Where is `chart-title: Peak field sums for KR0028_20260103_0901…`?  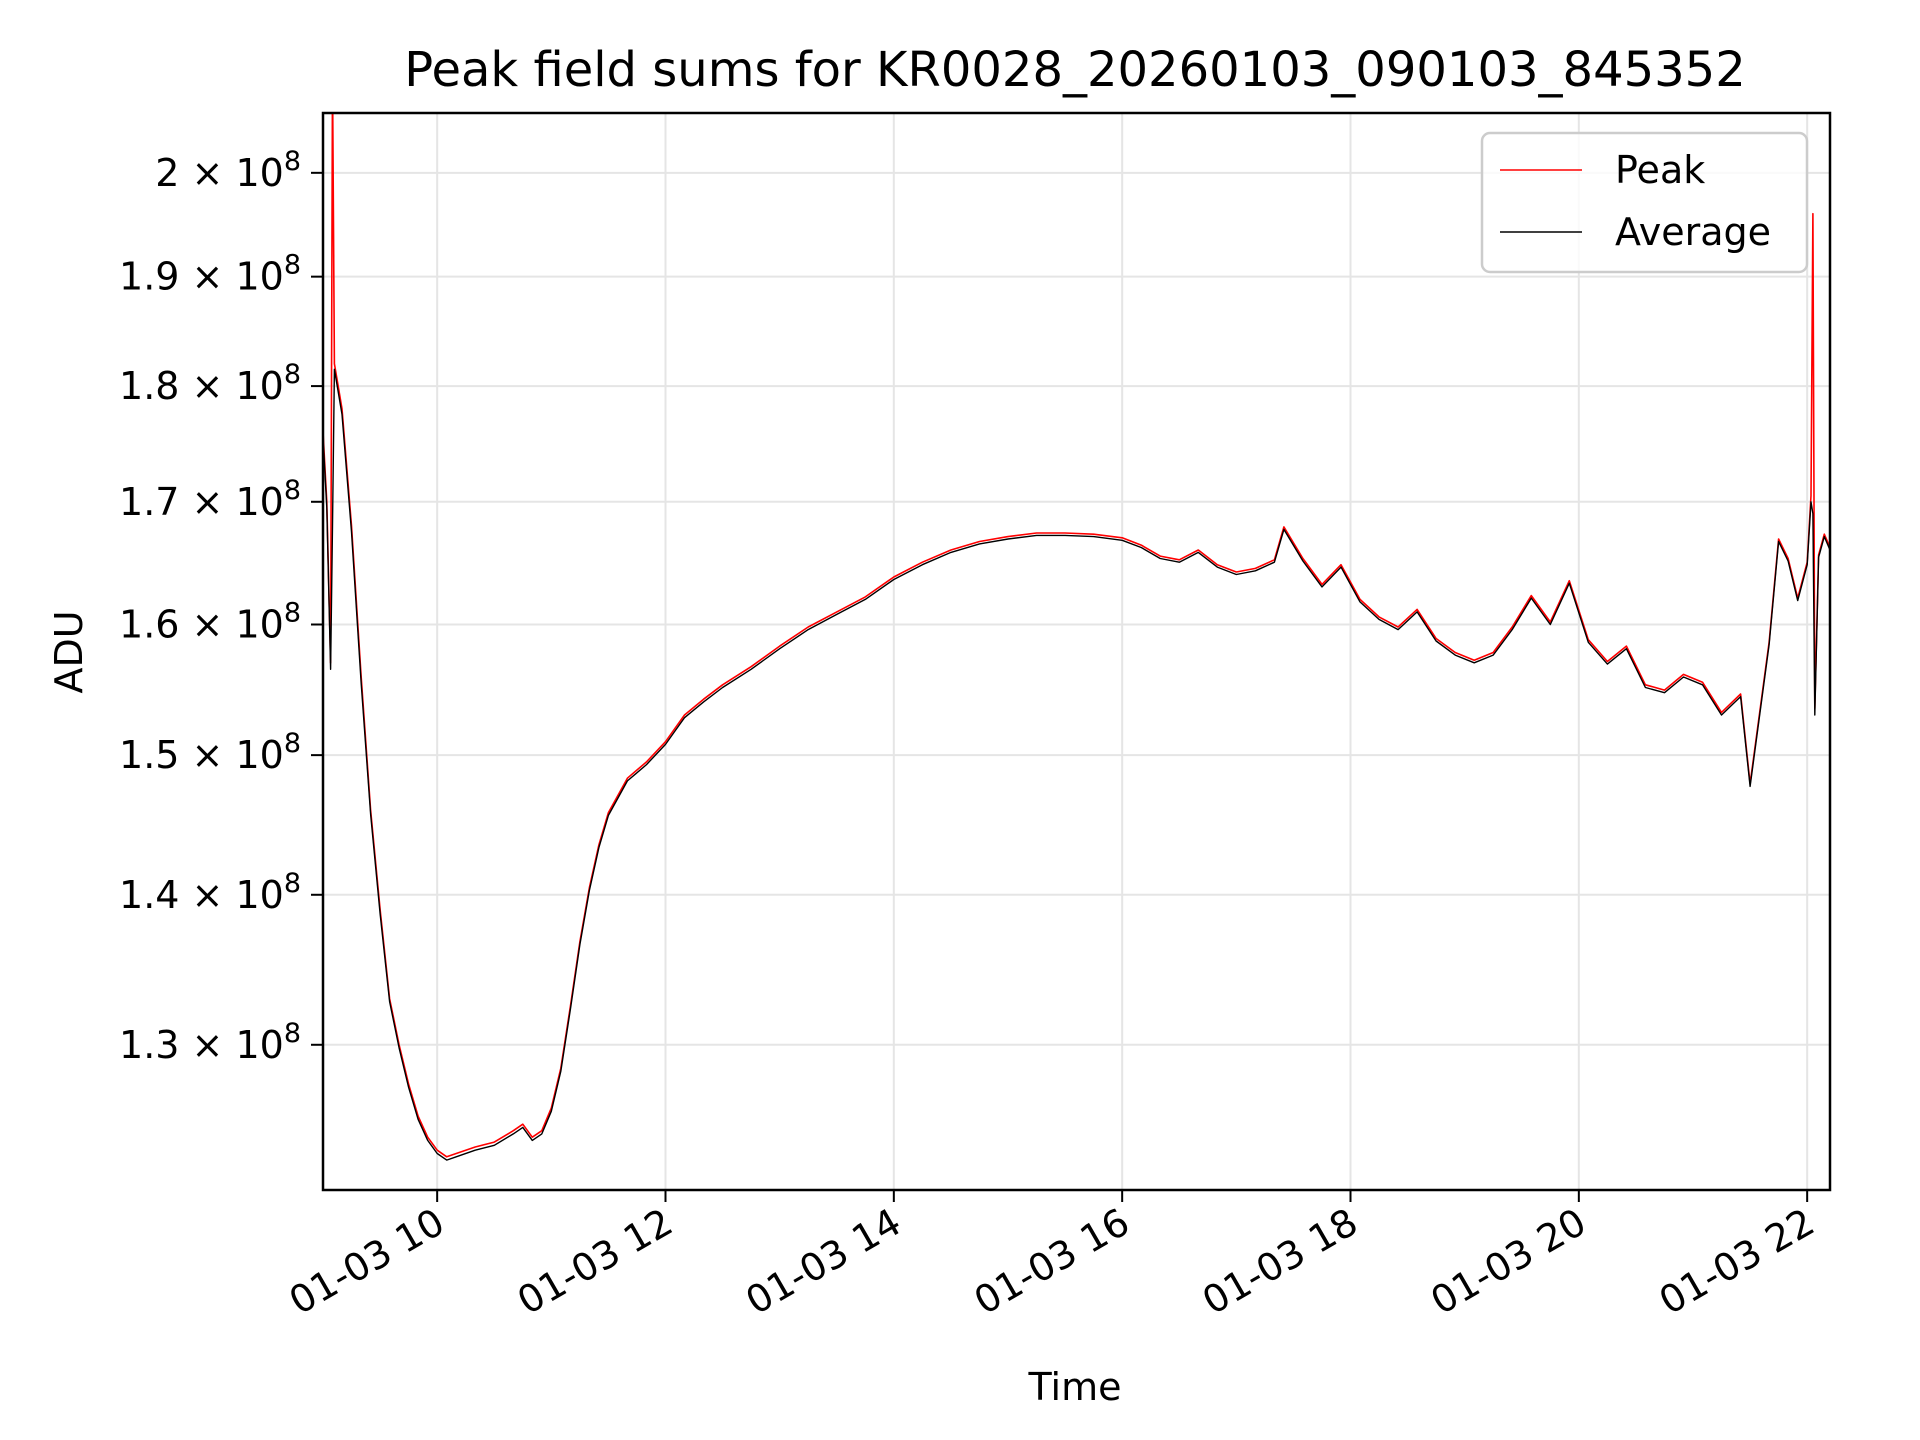 chart-title: Peak field sums for KR0028_20260103_0901… is located at coordinates (1075, 70).